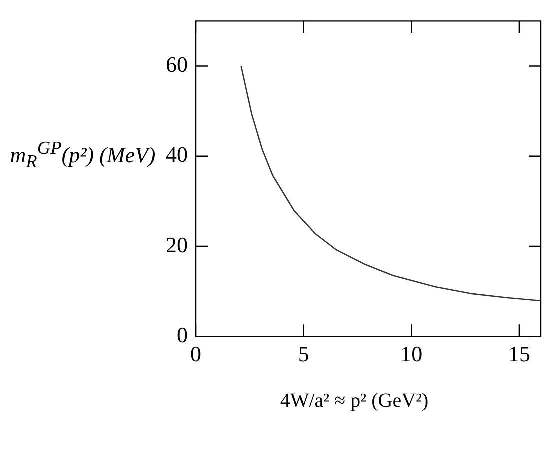  I want to click on x-axis-title: 4W/a² ≈ p² (GeV²), so click(354, 401).